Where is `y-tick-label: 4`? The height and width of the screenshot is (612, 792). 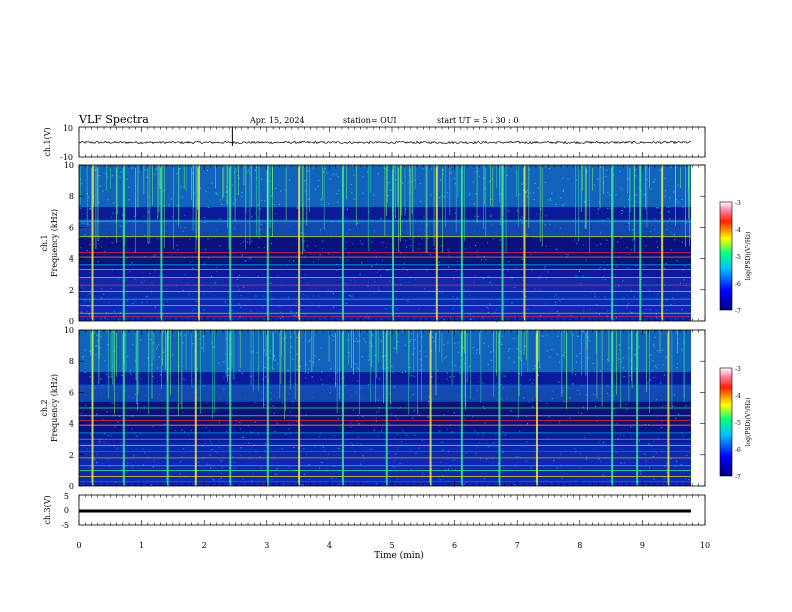
y-tick-label: 4 is located at coordinates (71, 424).